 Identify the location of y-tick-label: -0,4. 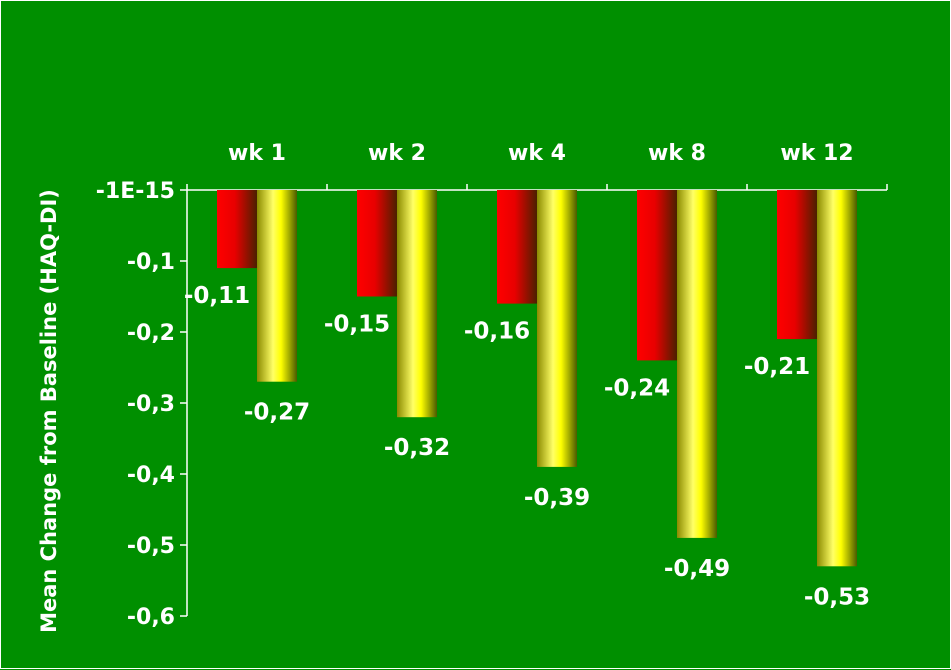
(151, 475).